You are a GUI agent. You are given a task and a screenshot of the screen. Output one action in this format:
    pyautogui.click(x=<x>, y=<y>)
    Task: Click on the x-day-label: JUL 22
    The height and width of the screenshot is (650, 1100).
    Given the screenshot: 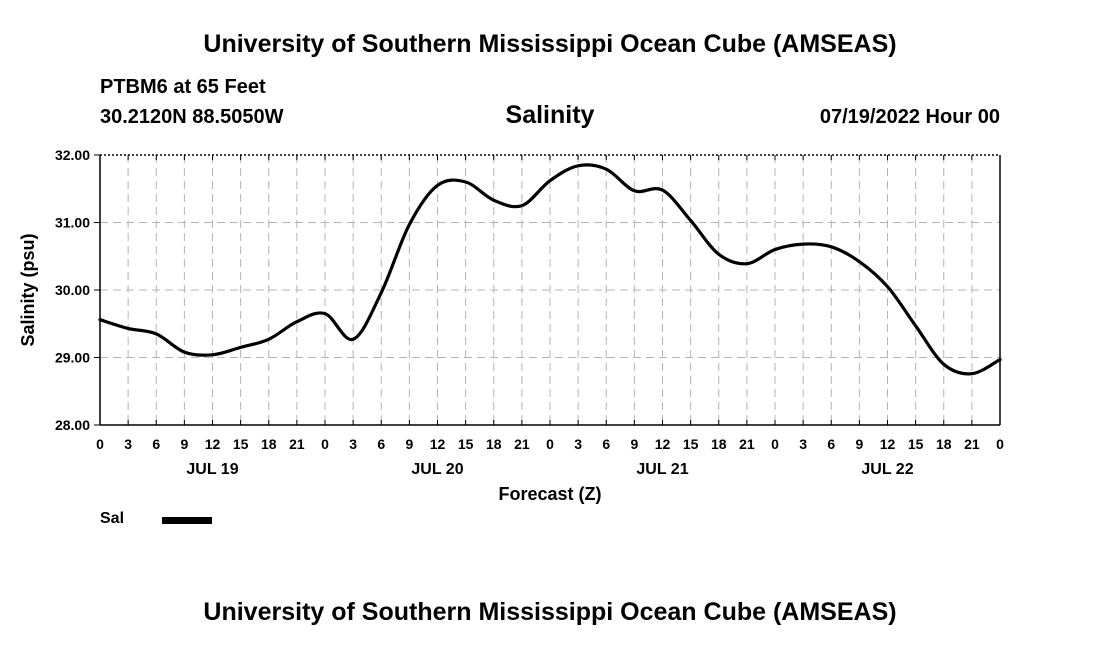 What is the action you would take?
    pyautogui.click(x=887, y=469)
    